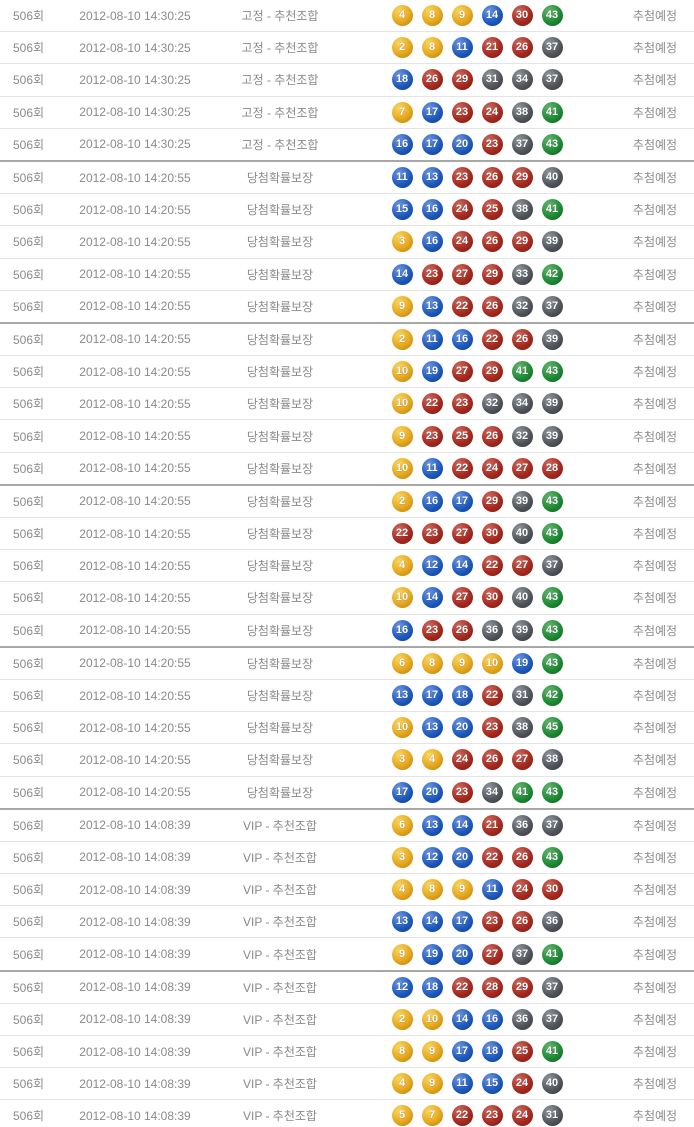  What do you see at coordinates (522, 372) in the screenshot?
I see `lotto-ball-green: 41` at bounding box center [522, 372].